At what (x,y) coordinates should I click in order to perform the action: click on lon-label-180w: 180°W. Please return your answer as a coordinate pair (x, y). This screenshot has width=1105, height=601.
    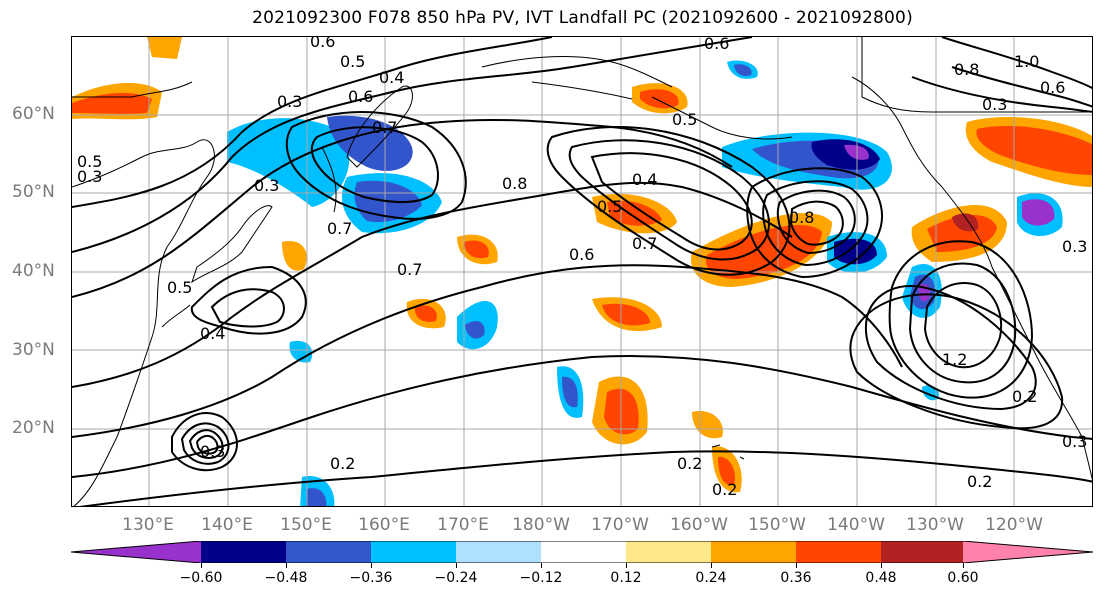
    Looking at the image, I should click on (541, 525).